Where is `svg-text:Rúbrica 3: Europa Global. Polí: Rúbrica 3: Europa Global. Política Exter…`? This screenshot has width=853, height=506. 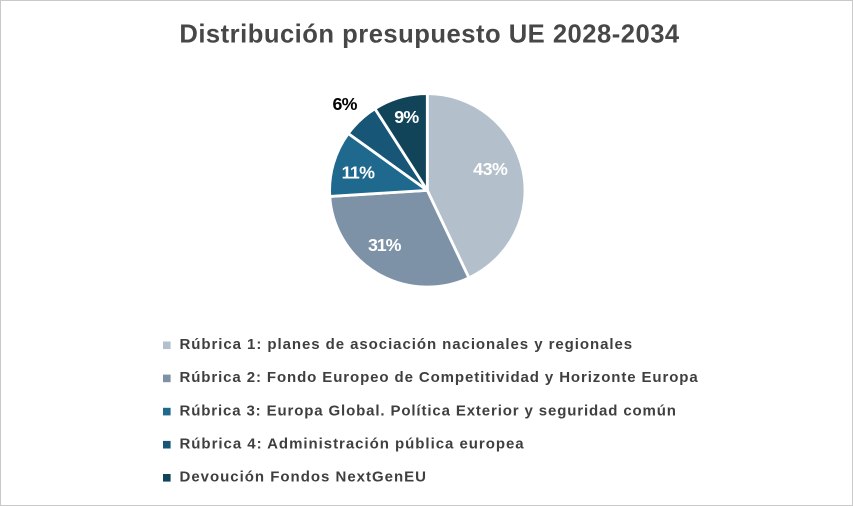 svg-text:Rúbrica 3: Europa Global. Polí: Rúbrica 3: Europa Global. Política Exter… is located at coordinates (428, 410).